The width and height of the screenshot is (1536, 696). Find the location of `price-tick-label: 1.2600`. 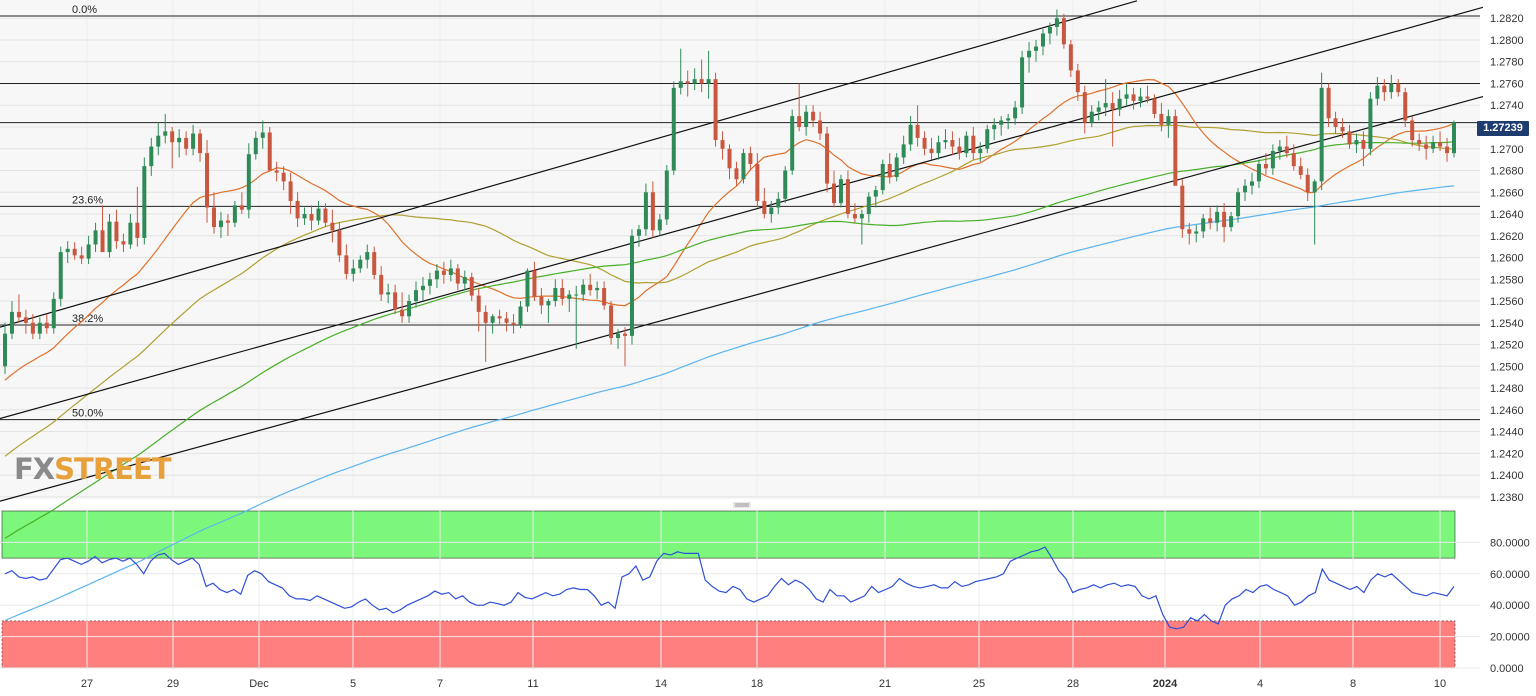

price-tick-label: 1.2600 is located at coordinates (1507, 259).